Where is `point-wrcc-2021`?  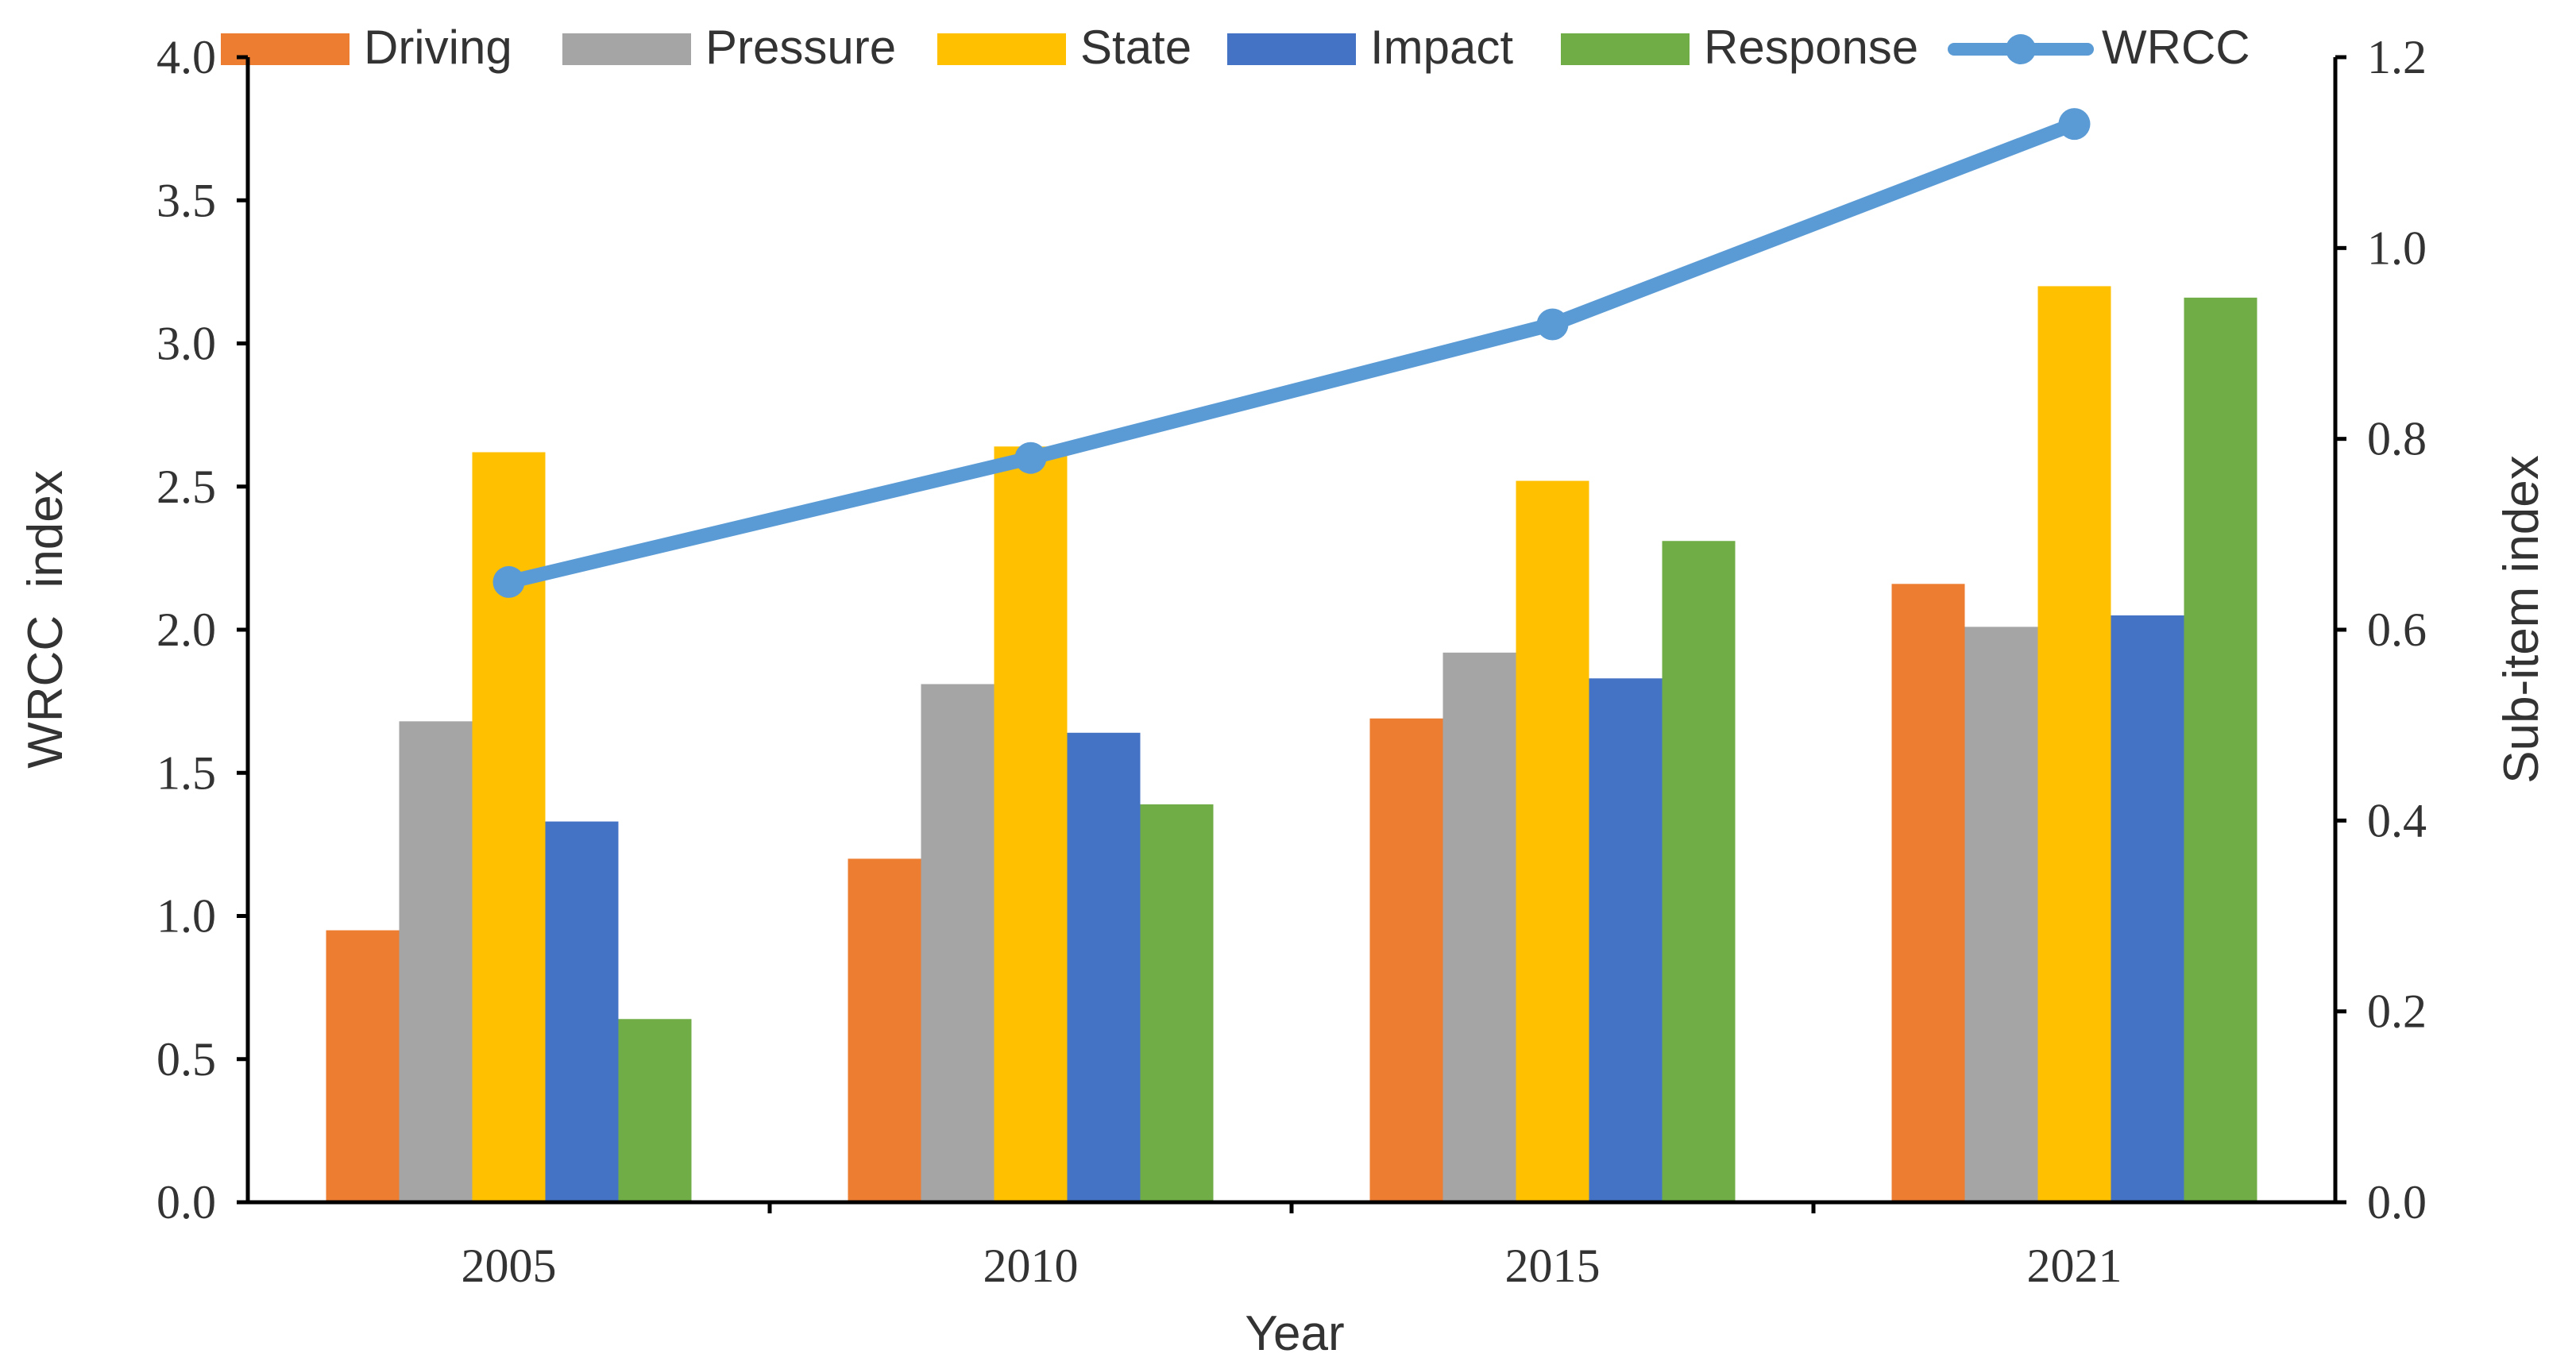
point-wrcc-2021 is located at coordinates (2074, 125).